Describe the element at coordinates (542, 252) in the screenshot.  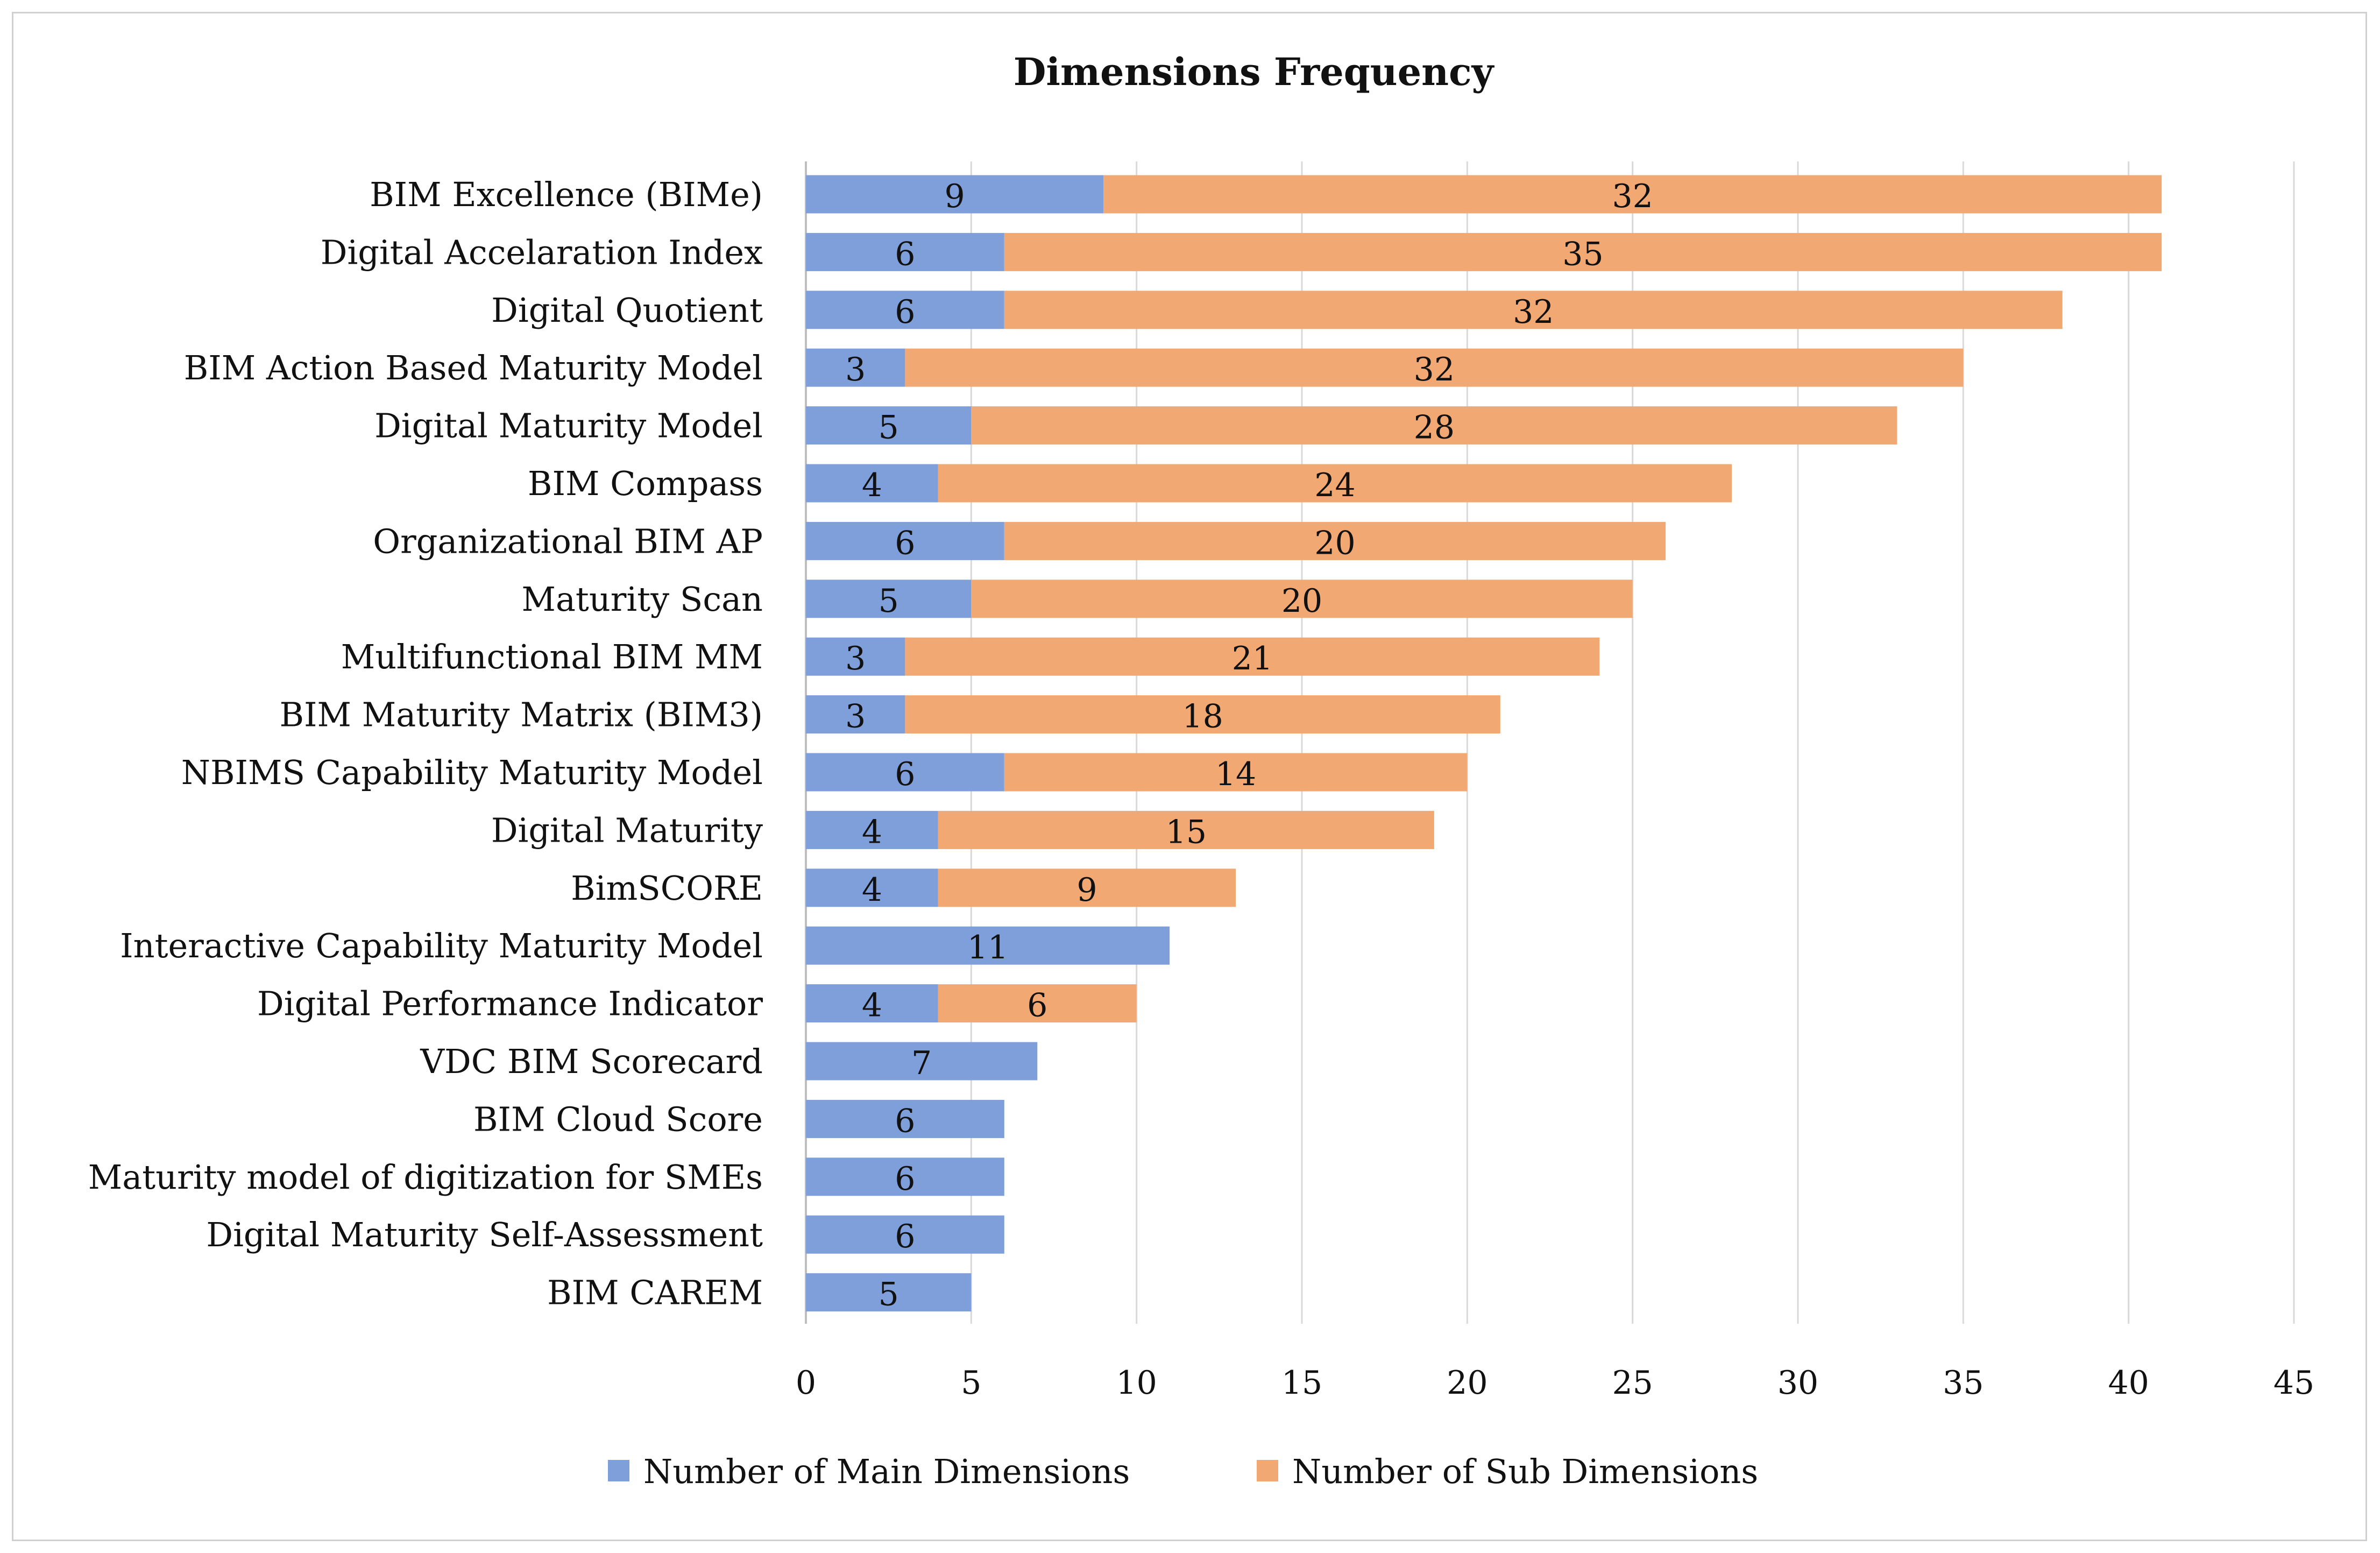
I see `category-label: Digital Accelaration Index` at that location.